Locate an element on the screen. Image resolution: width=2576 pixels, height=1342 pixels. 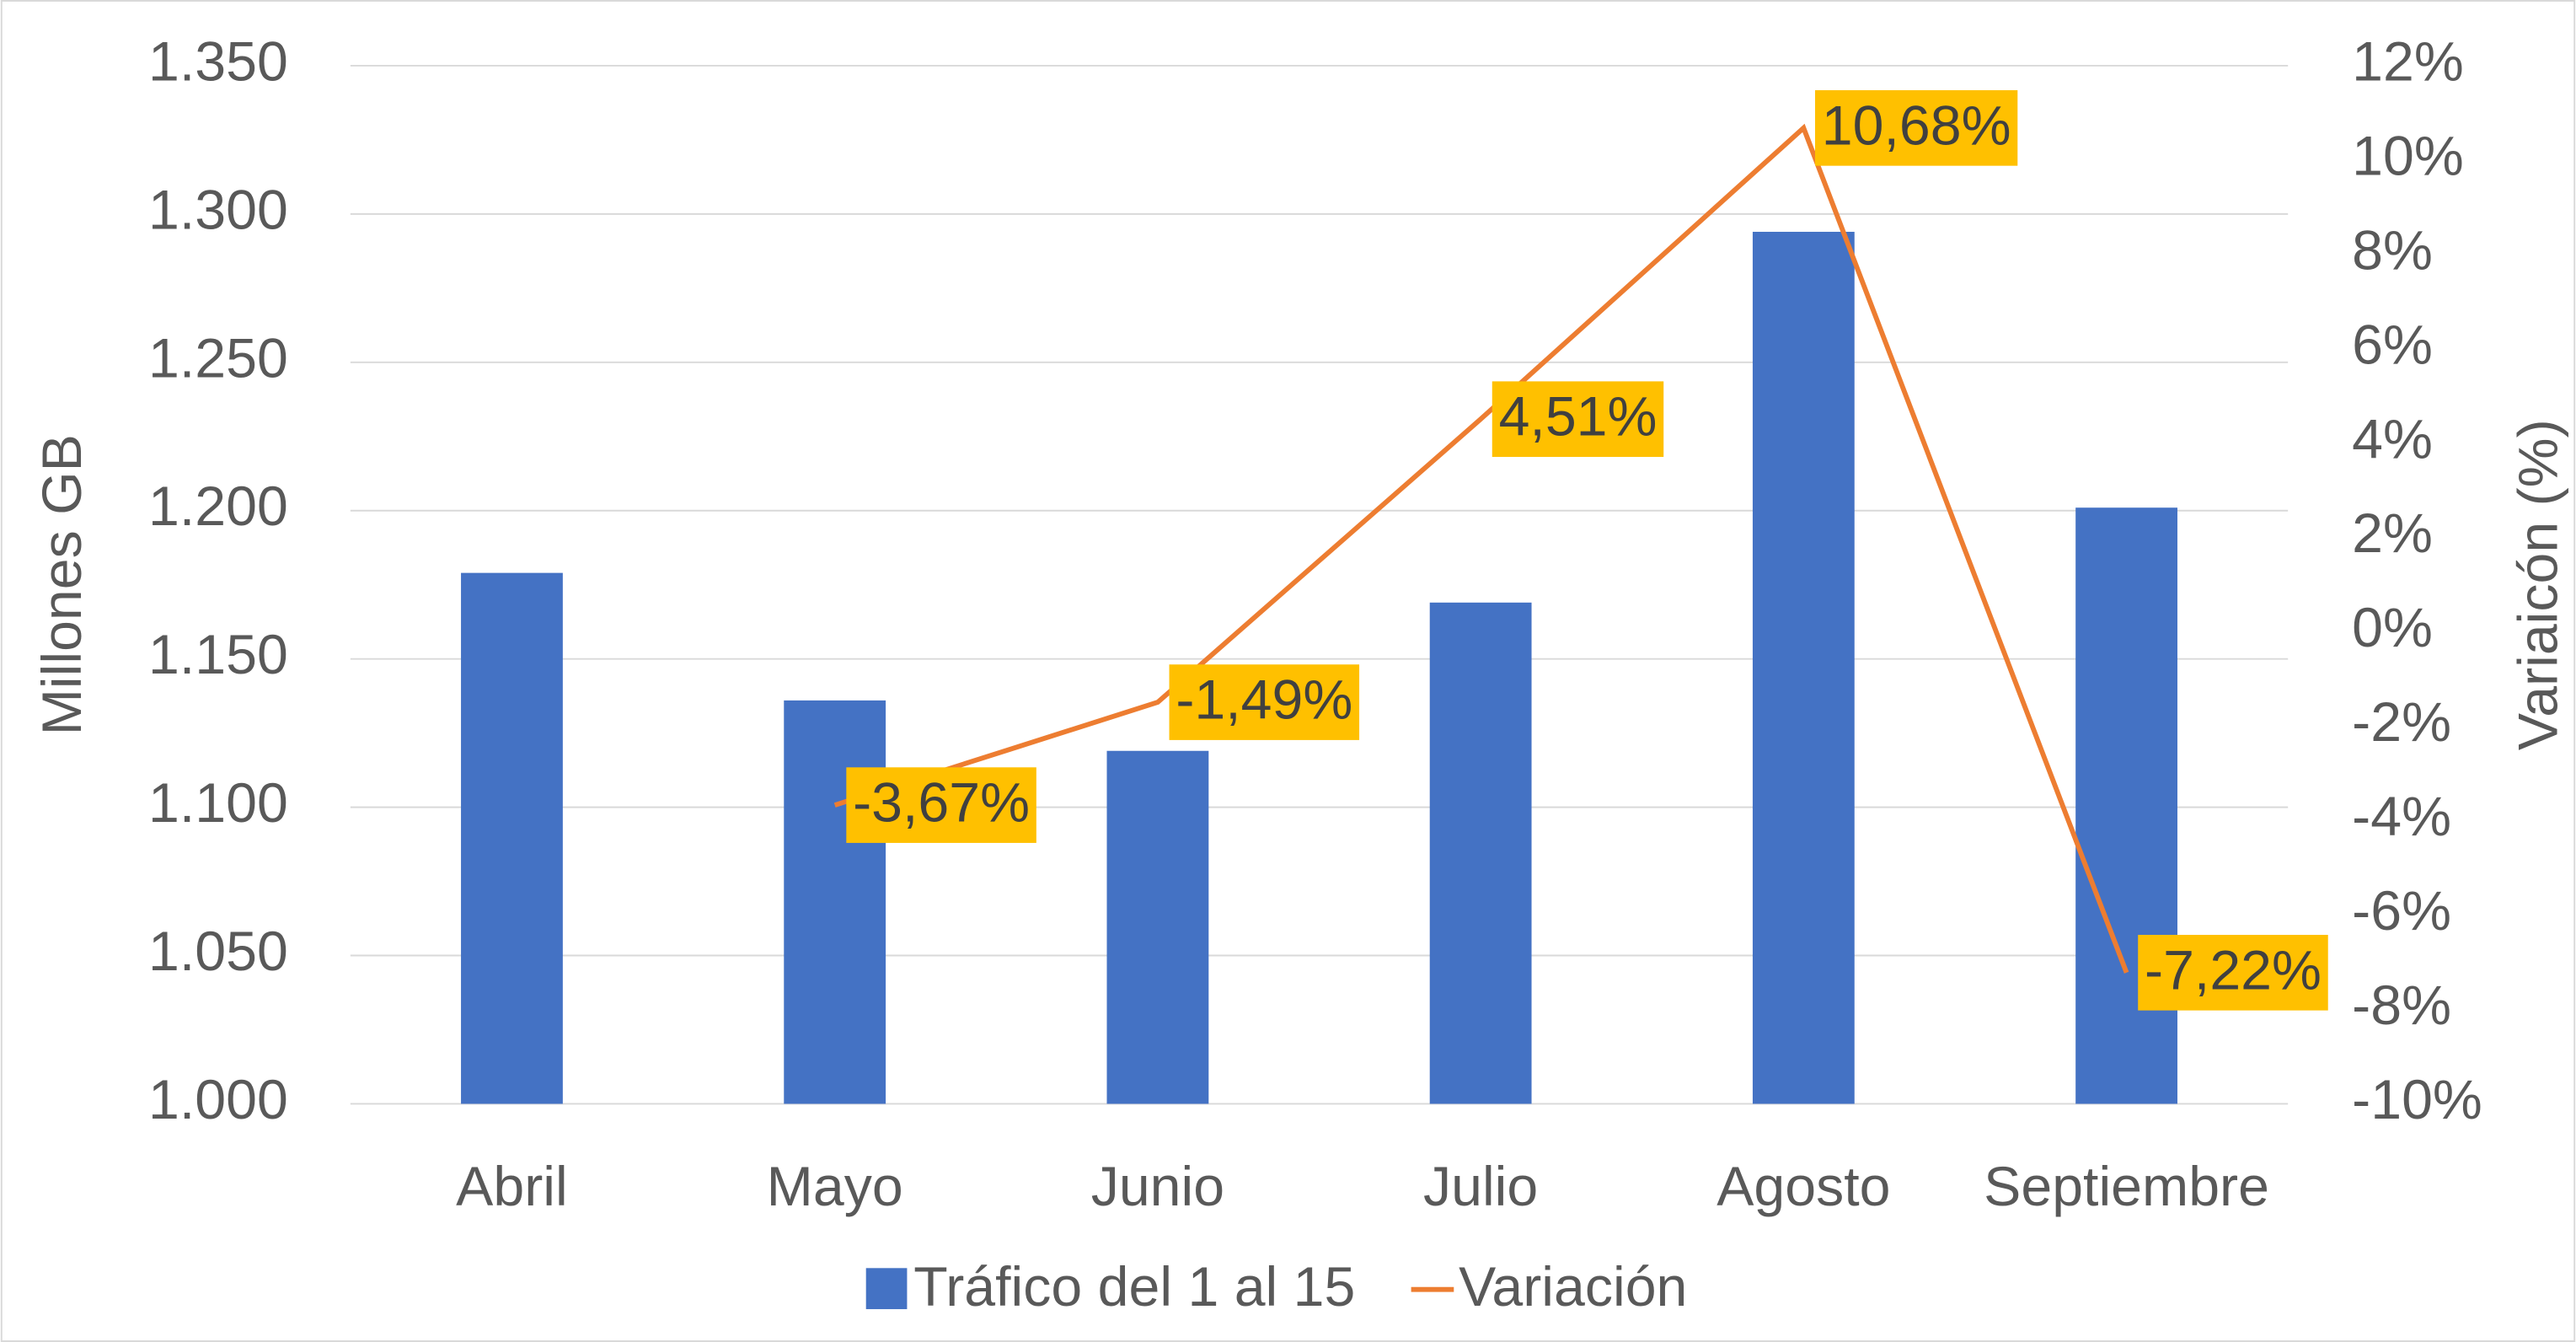
y2-tick-label: 10% is located at coordinates (2408, 156).